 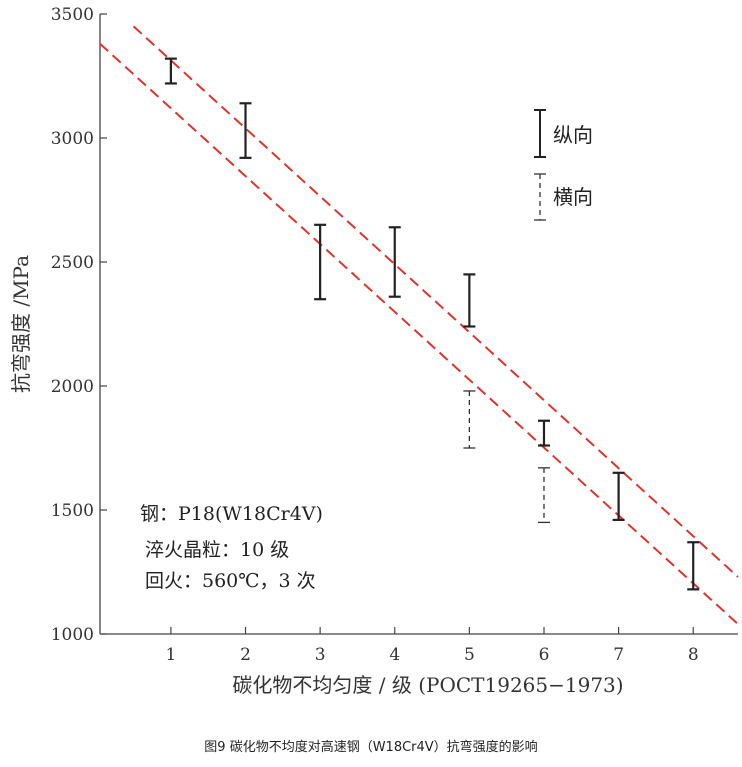 I want to click on x-tick-label-1: 2, so click(x=245, y=655).